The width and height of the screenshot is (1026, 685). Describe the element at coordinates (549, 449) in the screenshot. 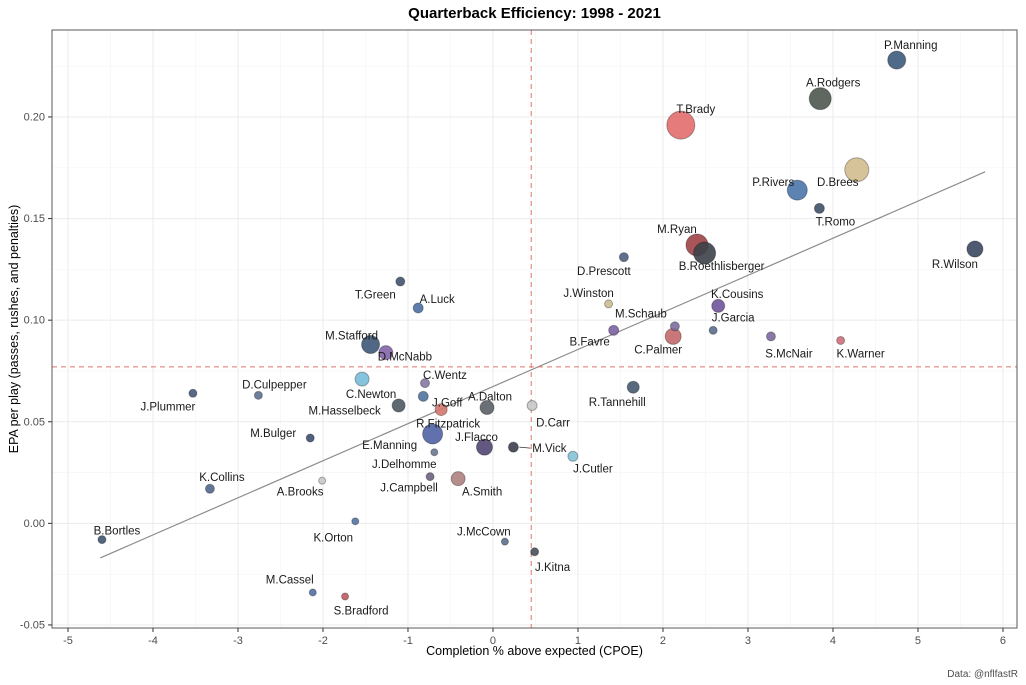

I see `point-label-M.Vick: M.Vick` at that location.